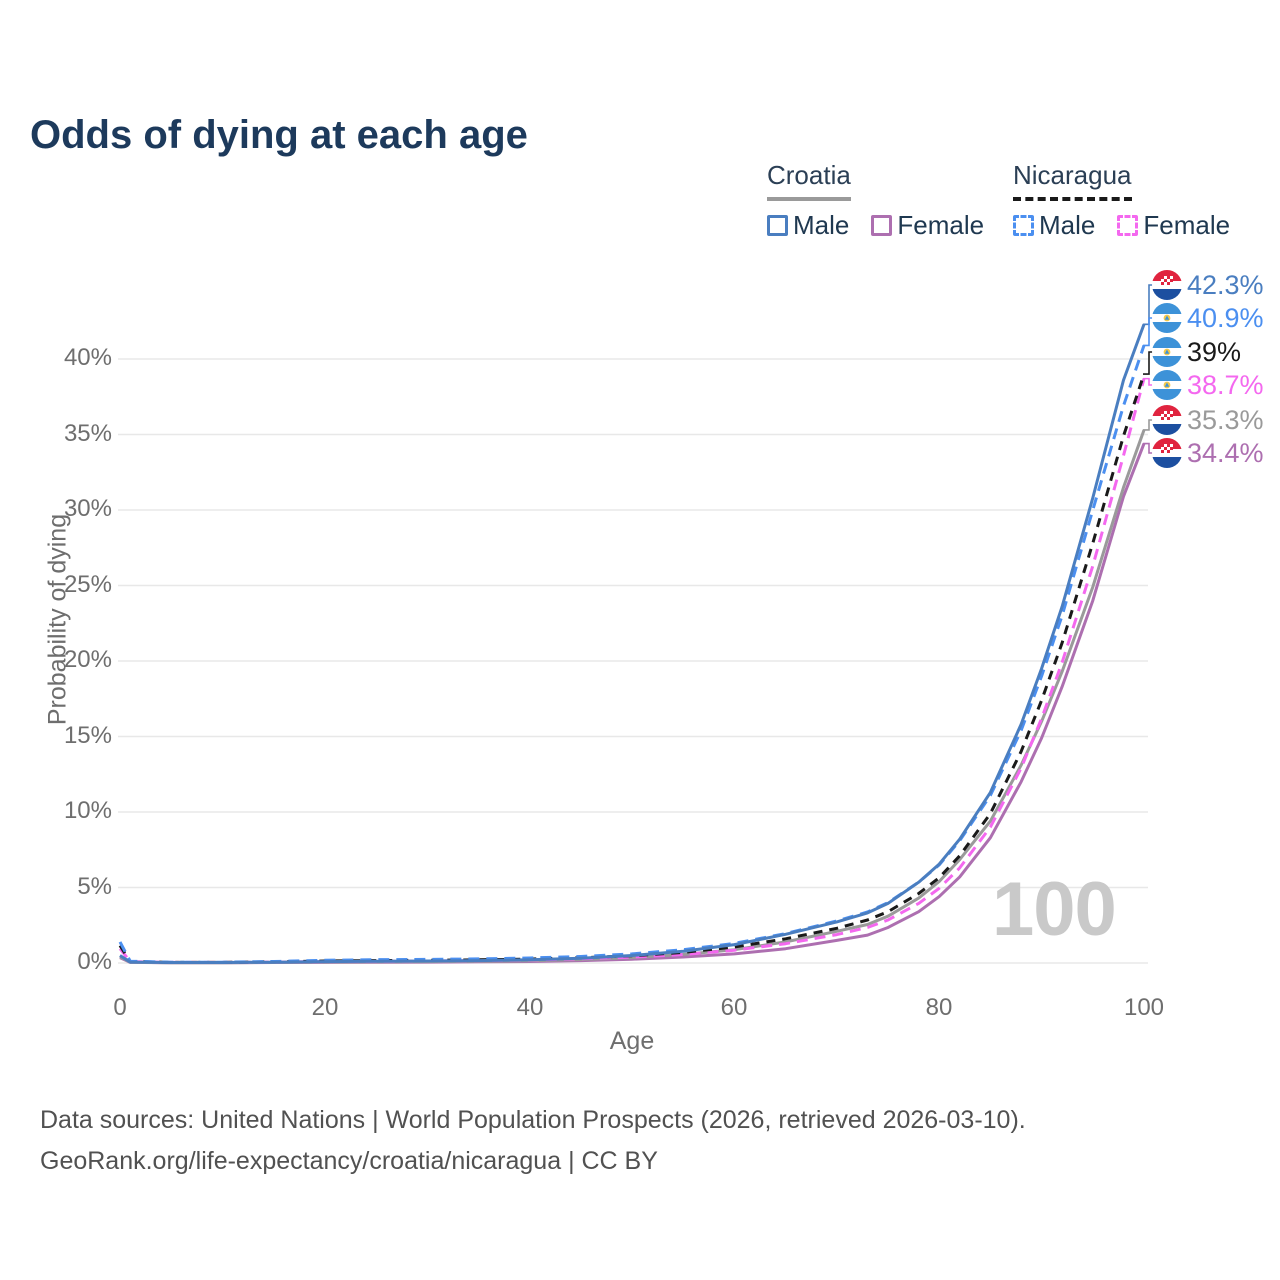  Describe the element at coordinates (809, 180) in the screenshot. I see `legend-croatia-title: Croatia` at that location.